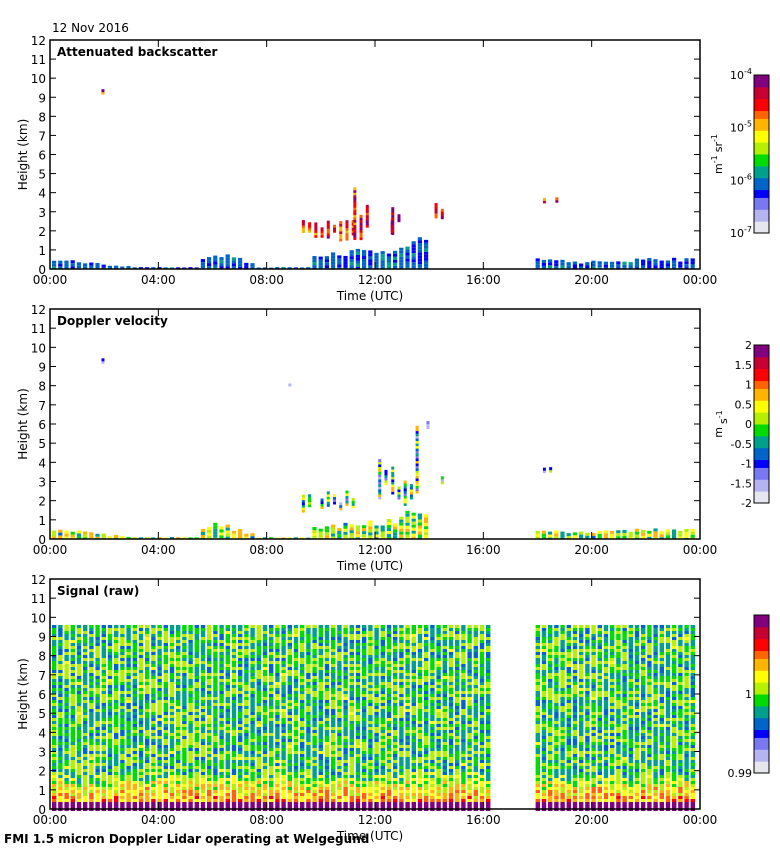 This screenshot has width=780, height=854. What do you see at coordinates (42, 156) in the screenshot?
I see `y-tick-label: 6` at bounding box center [42, 156].